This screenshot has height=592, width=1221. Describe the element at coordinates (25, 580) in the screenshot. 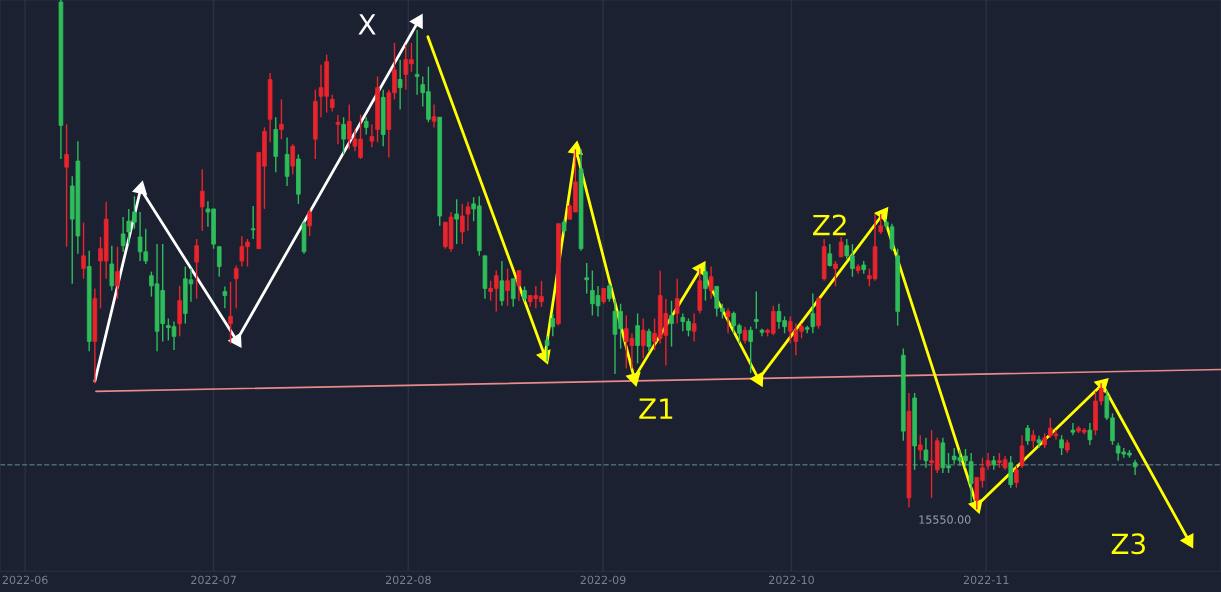

I see `x-tick-label: 2022-06` at that location.